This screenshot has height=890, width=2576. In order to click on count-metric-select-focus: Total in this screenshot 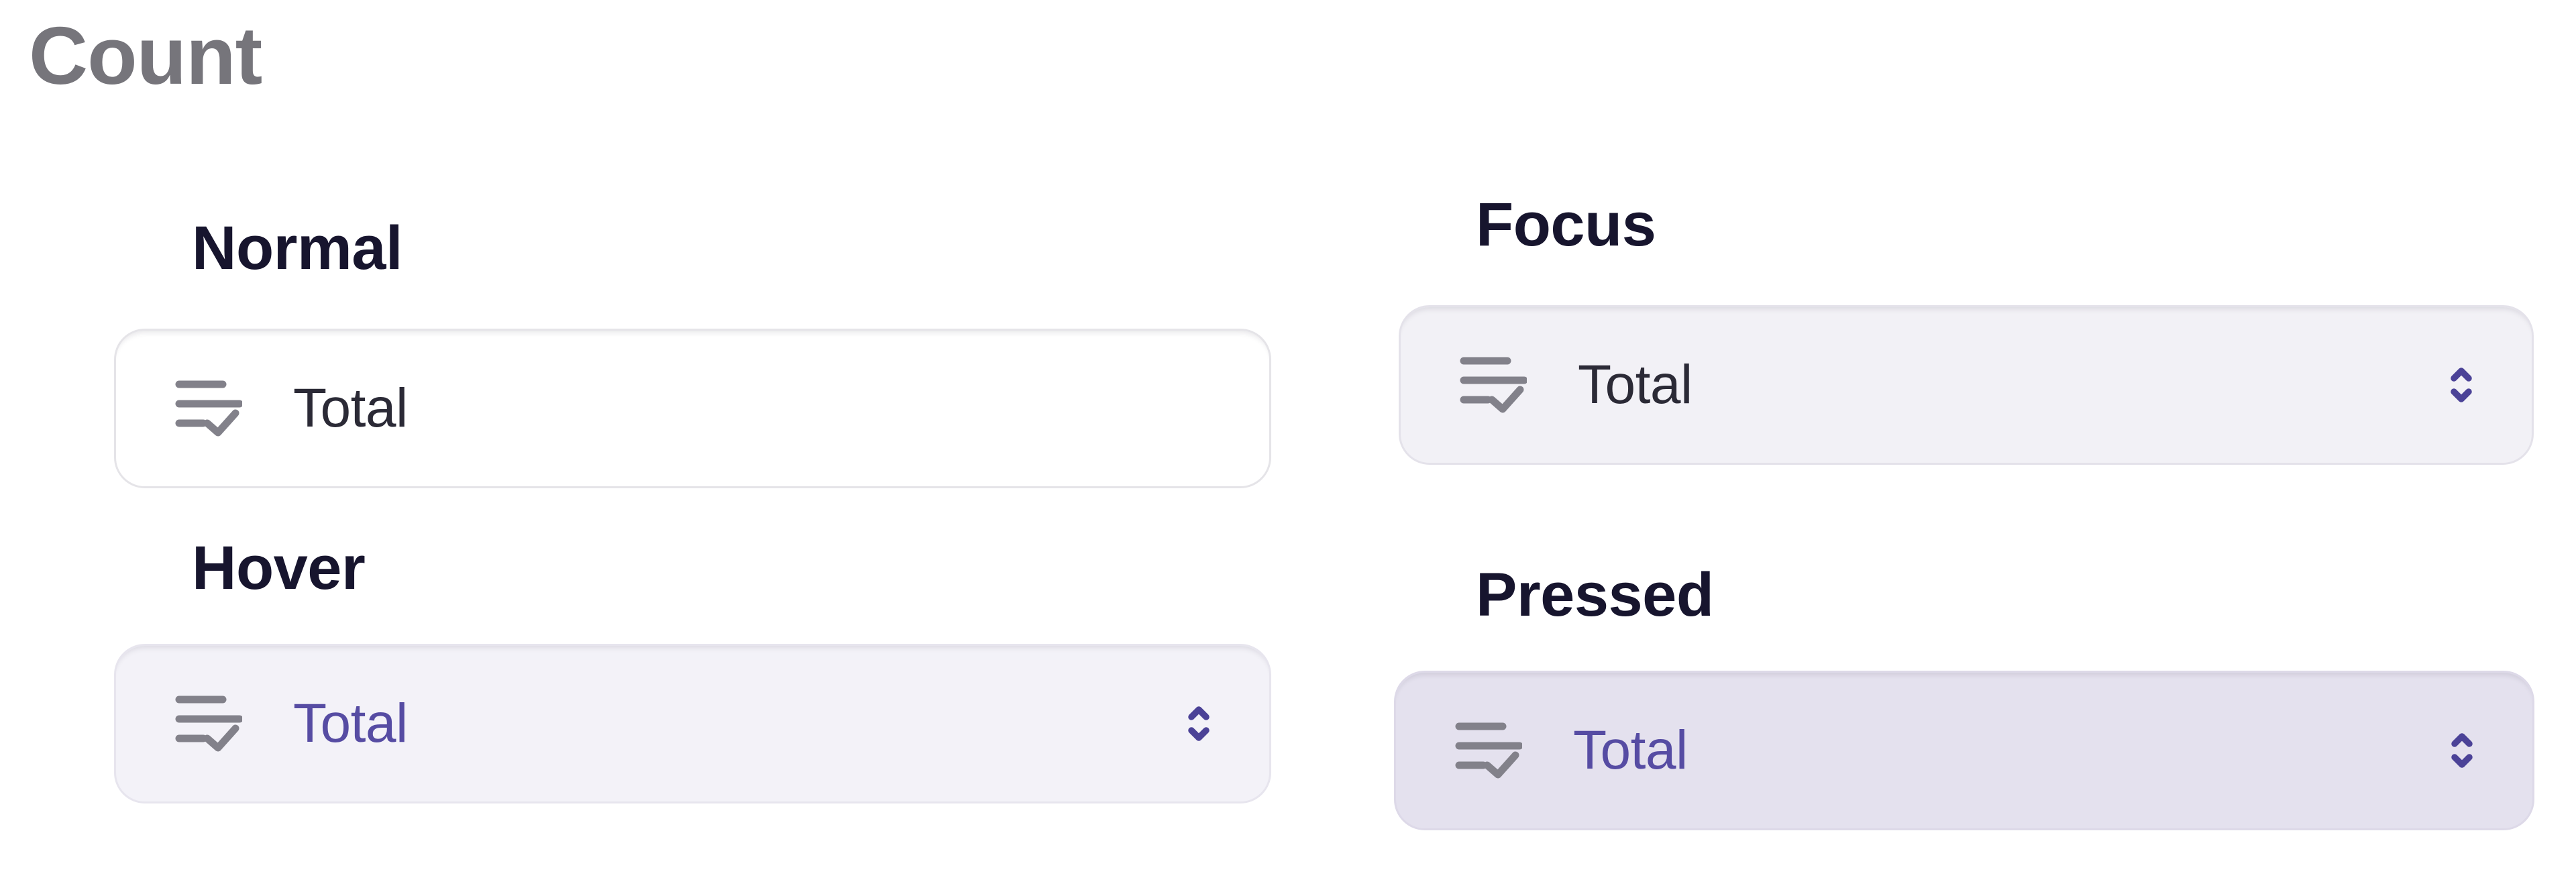, I will do `click(1966, 385)`.